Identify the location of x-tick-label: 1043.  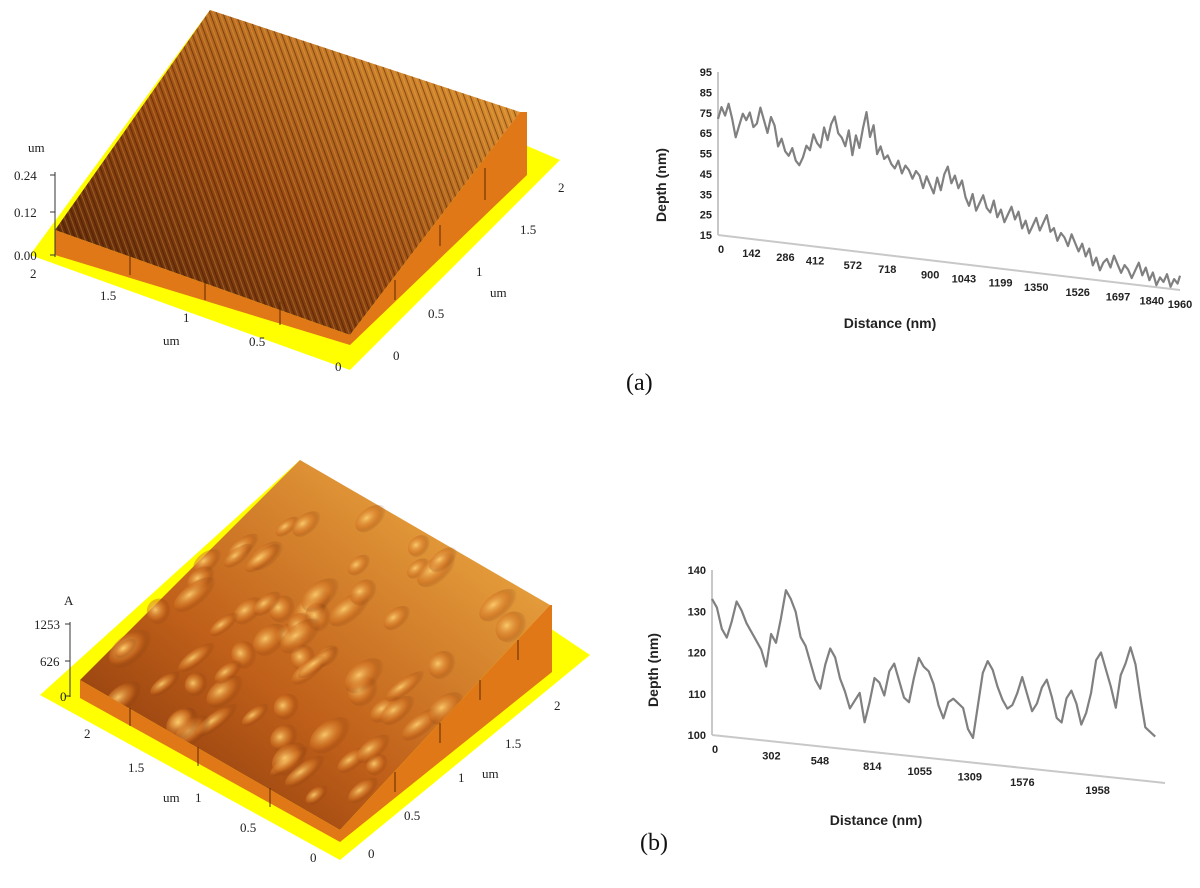
(964, 279).